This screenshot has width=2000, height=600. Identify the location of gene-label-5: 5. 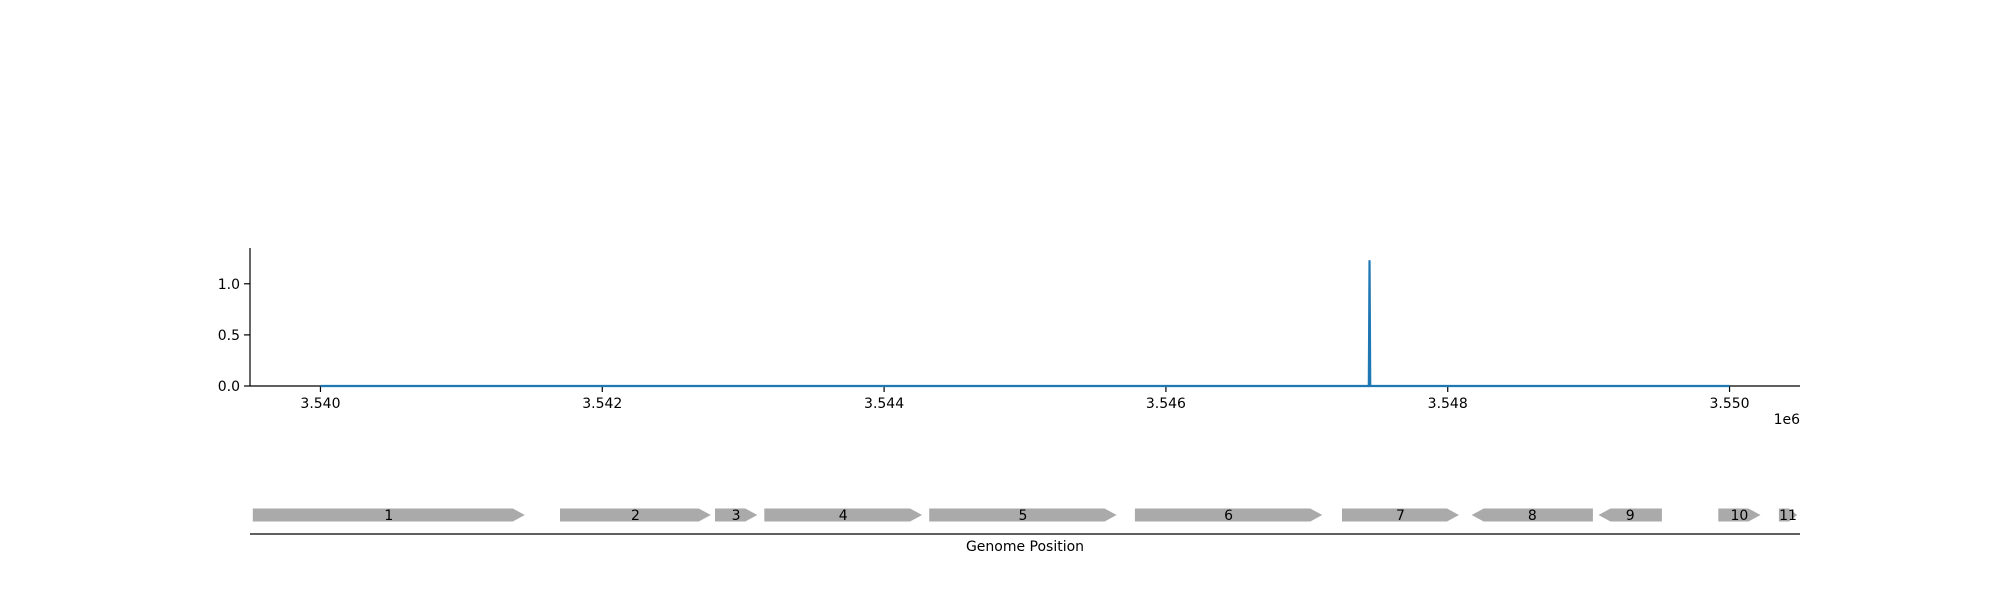
(1022, 516).